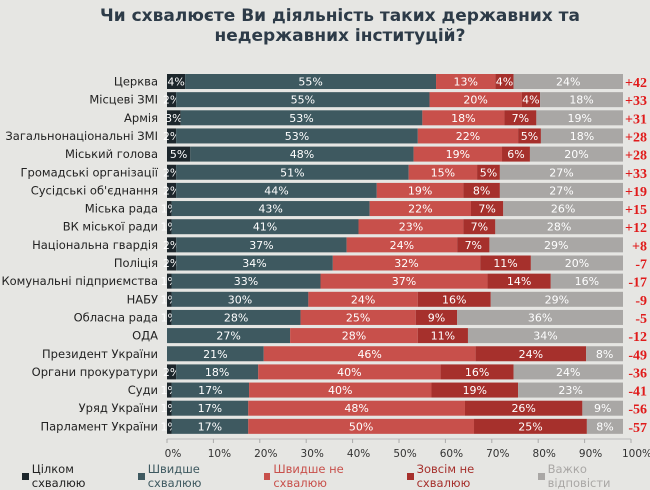 The height and width of the screenshot is (490, 650). Describe the element at coordinates (265, 454) in the screenshot. I see `x-tick-label: 20%` at that location.